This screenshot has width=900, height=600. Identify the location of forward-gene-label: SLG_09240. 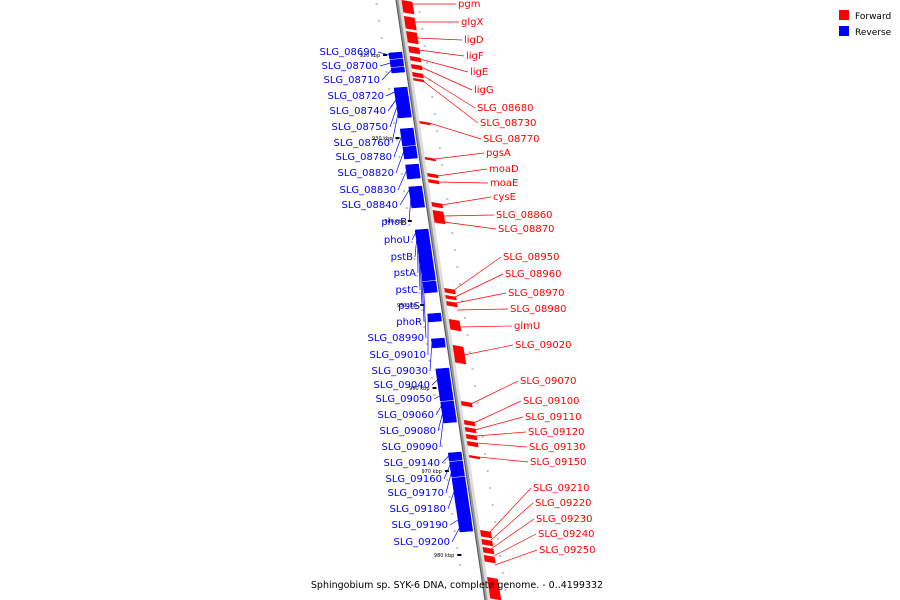
(566, 534).